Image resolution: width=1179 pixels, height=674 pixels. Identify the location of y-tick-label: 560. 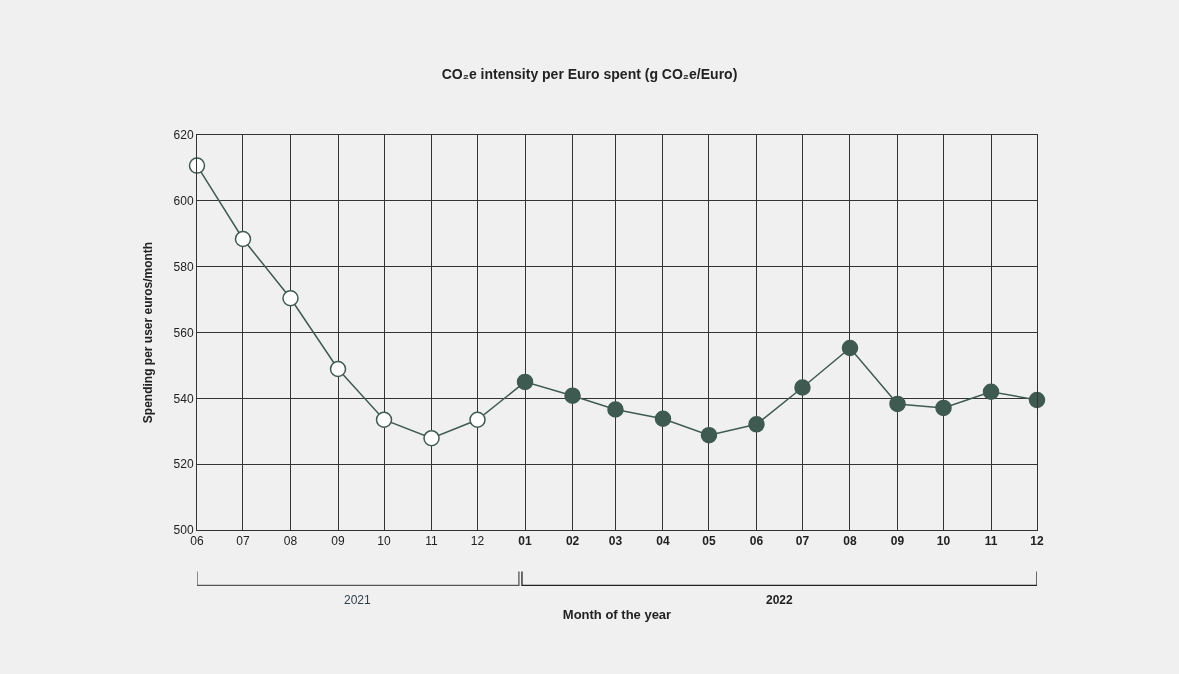
(183, 332).